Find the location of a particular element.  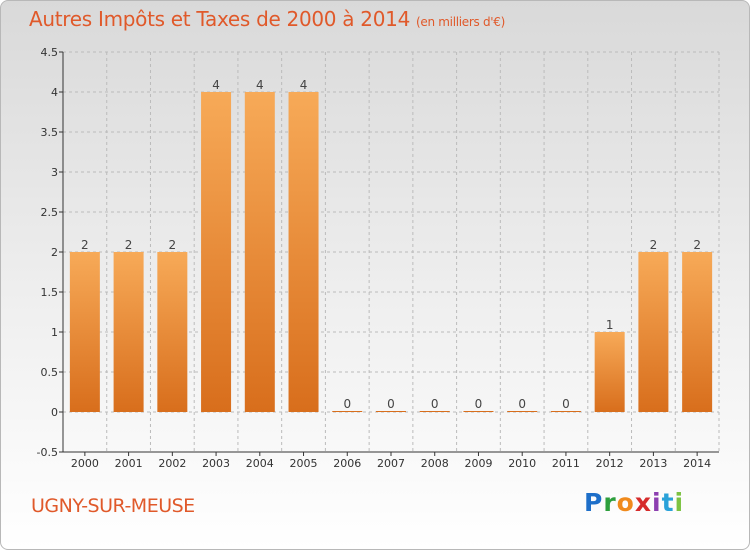

y-tick-label: 1 is located at coordinates (54, 332).